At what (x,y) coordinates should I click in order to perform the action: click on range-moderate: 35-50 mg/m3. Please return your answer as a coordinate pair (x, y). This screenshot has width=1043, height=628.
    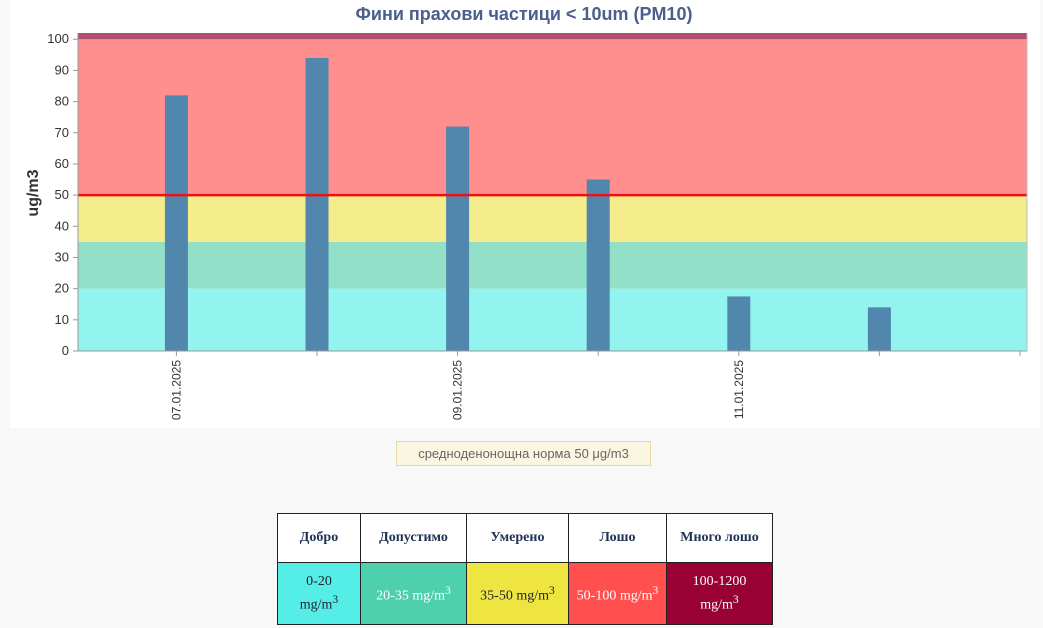
    Looking at the image, I should click on (517, 593).